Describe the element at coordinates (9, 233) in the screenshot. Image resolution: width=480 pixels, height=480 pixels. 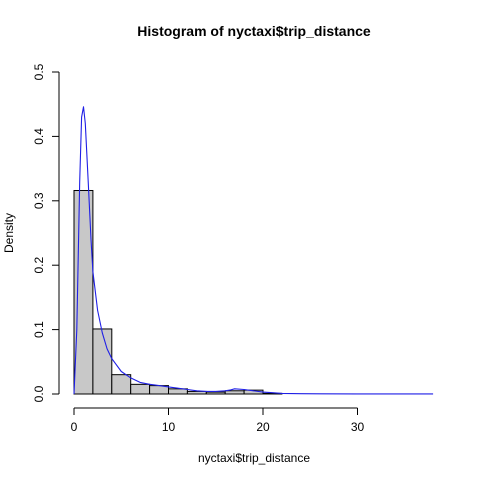
I see `y-axis-label: Density` at that location.